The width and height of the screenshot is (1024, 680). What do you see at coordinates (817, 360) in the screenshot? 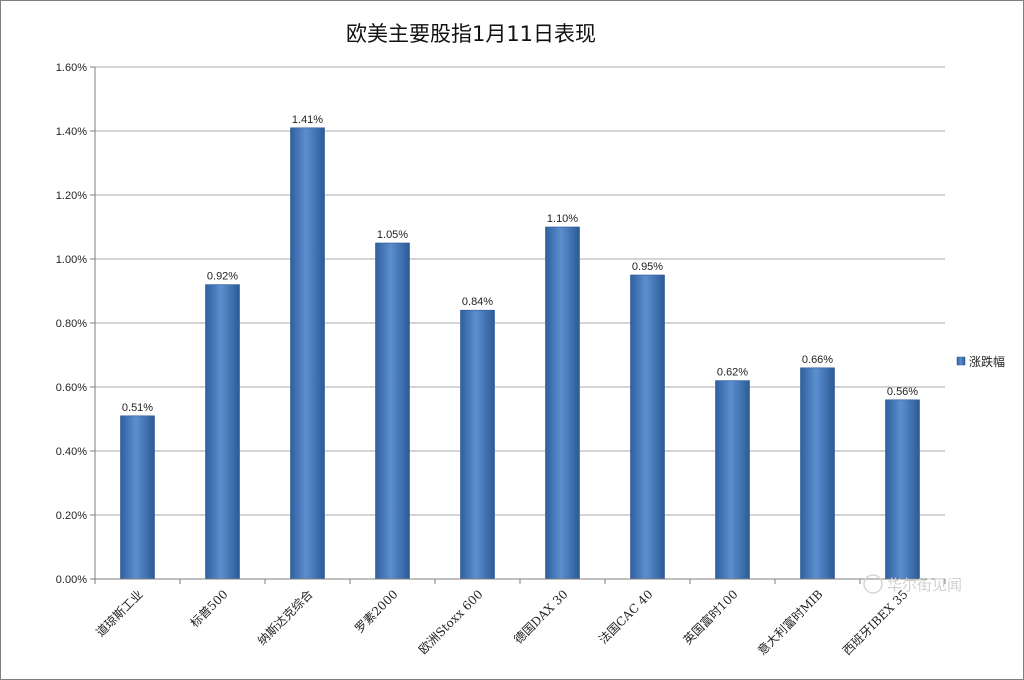
I see `data-label: 0.66%` at bounding box center [817, 360].